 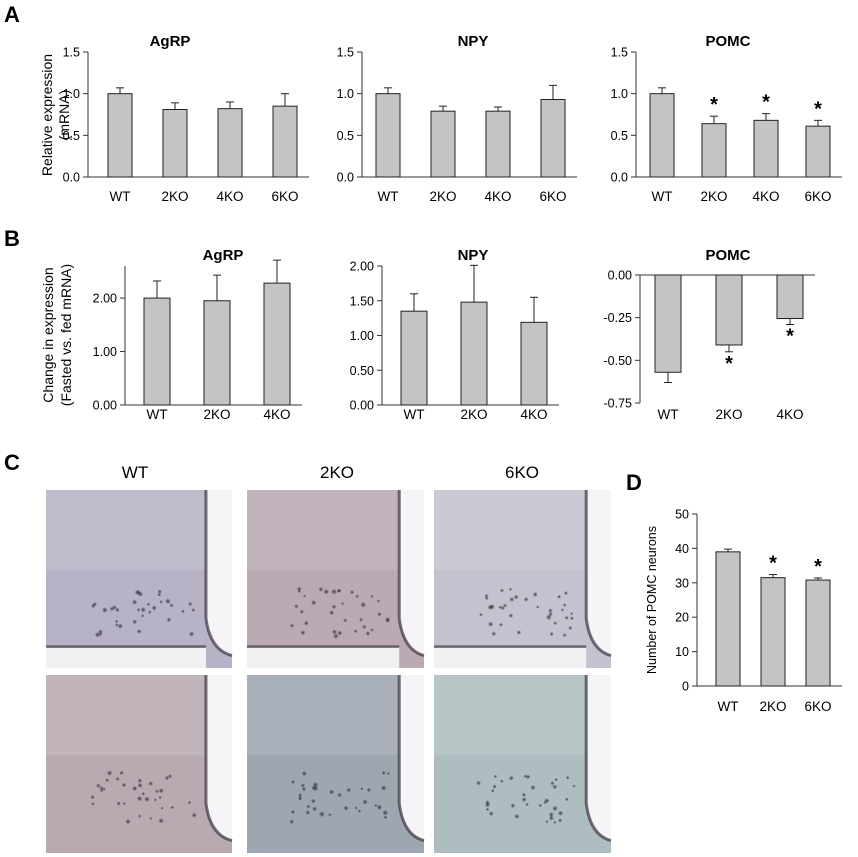 I want to click on tissue-edge, so click(x=510, y=657).